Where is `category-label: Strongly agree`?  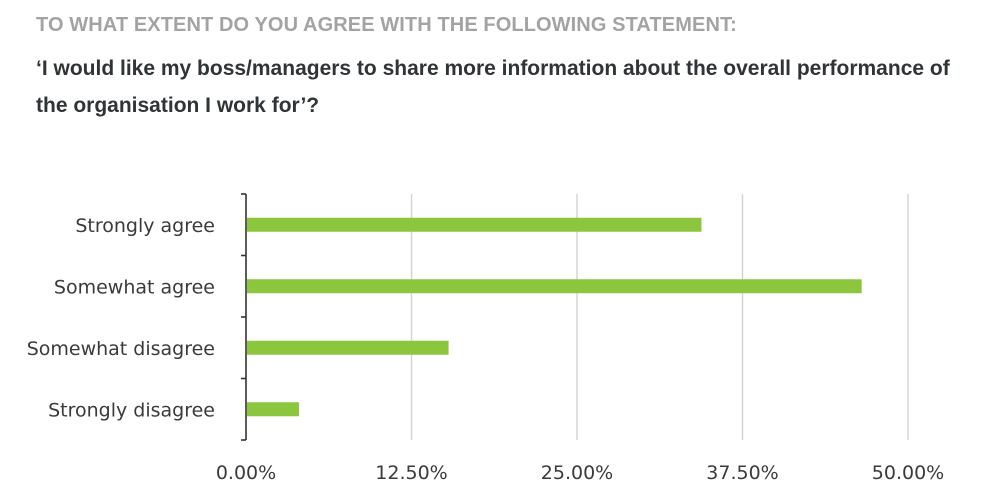
category-label: Strongly agree is located at coordinates (145, 226).